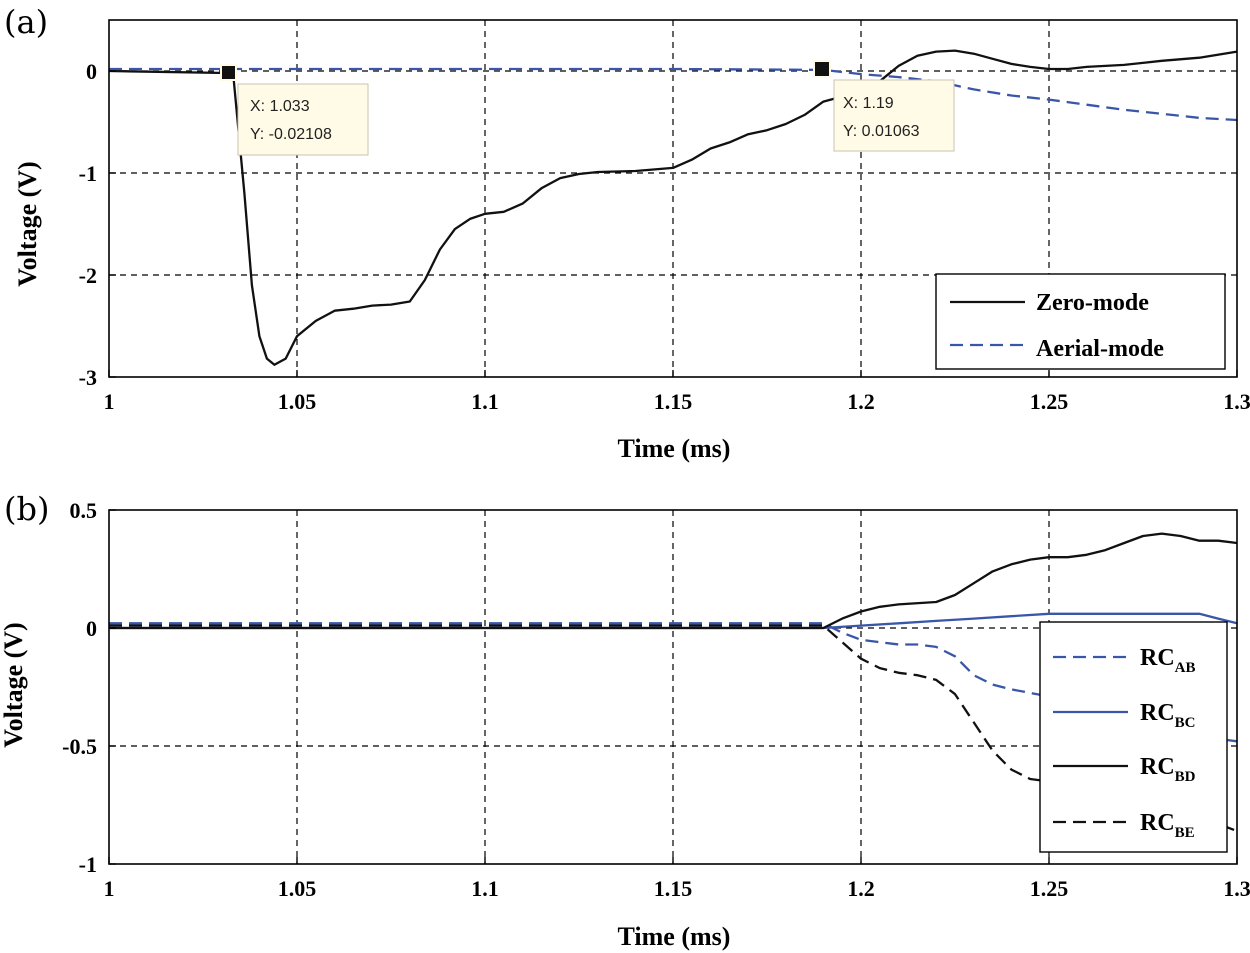  What do you see at coordinates (91, 628) in the screenshot?
I see `panel-b-ytick-label-1: 0` at bounding box center [91, 628].